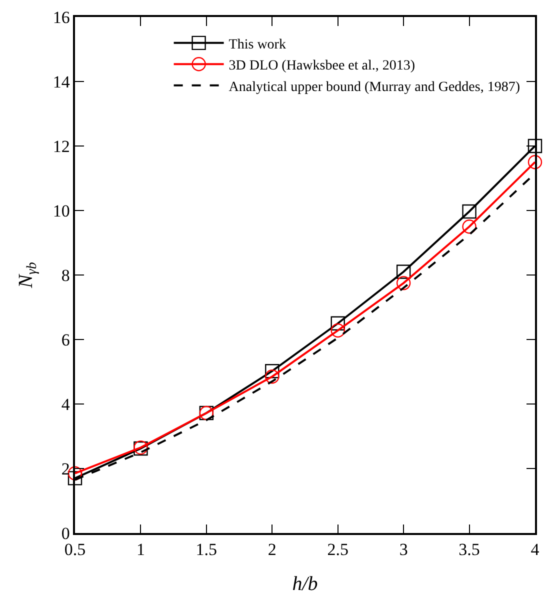  I want to click on y-tick-label: 10, so click(61, 210).